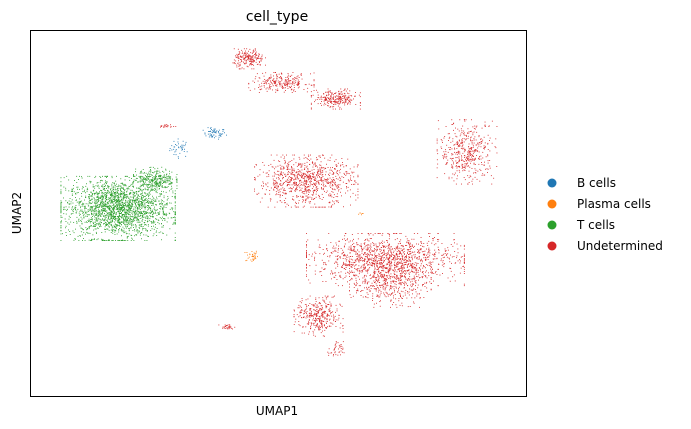  What do you see at coordinates (277, 411) in the screenshot?
I see `x-axis-label: UMAP1` at bounding box center [277, 411].